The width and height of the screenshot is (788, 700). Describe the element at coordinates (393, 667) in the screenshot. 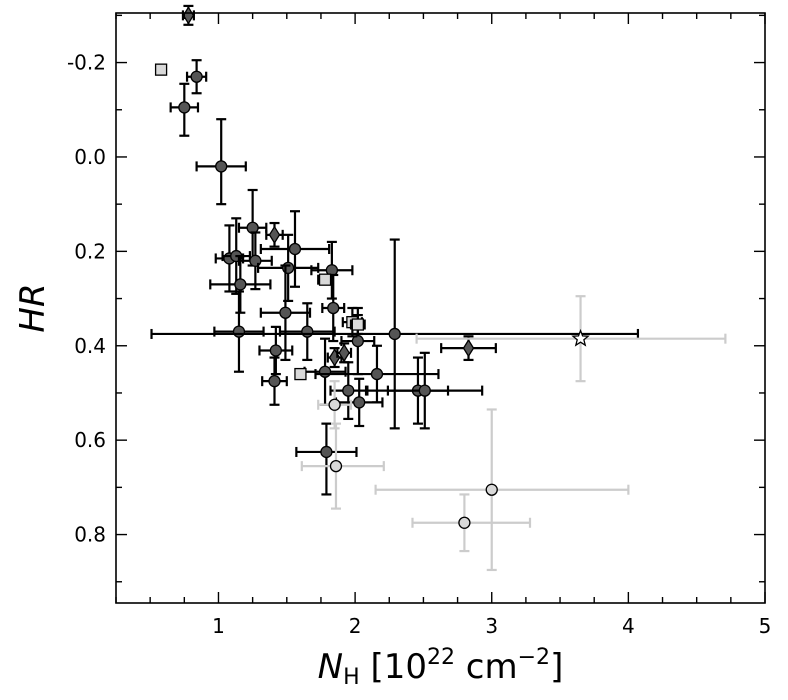

I see `x-label-rest: [10` at that location.